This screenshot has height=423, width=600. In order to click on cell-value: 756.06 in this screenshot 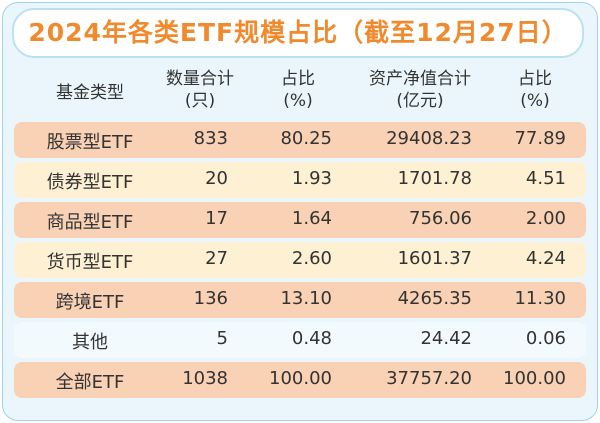, I will do `click(440, 218)`.